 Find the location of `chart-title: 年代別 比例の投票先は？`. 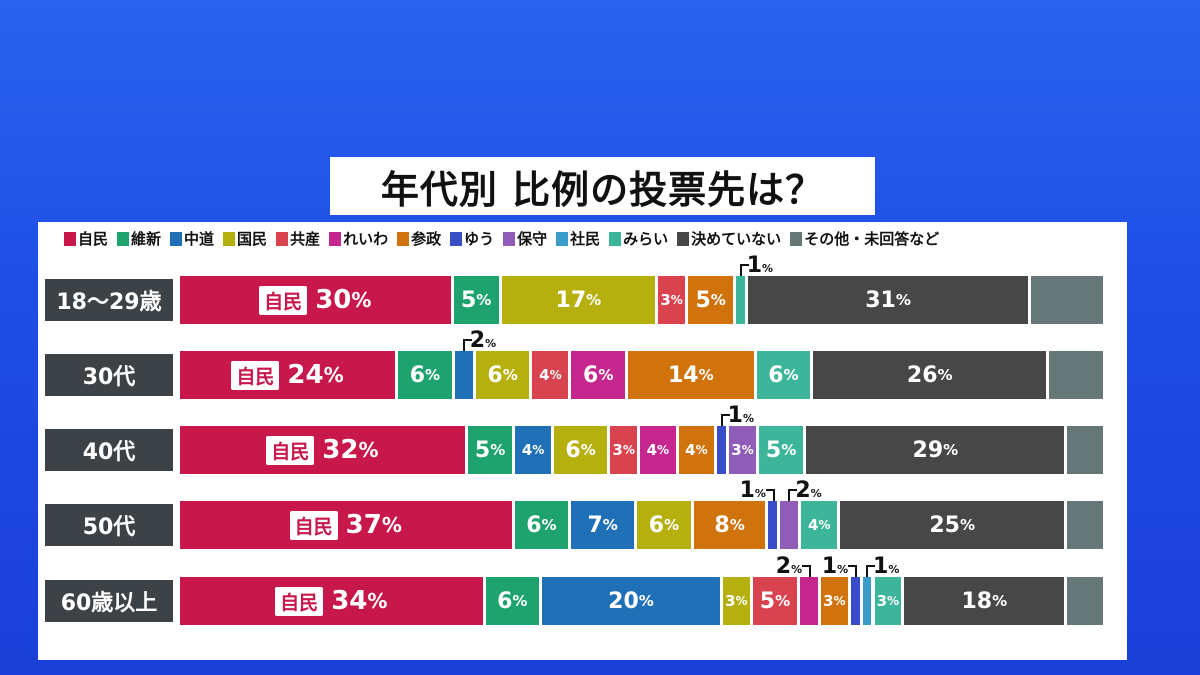

chart-title: 年代別 比例の投票先は？ is located at coordinates (602, 186).